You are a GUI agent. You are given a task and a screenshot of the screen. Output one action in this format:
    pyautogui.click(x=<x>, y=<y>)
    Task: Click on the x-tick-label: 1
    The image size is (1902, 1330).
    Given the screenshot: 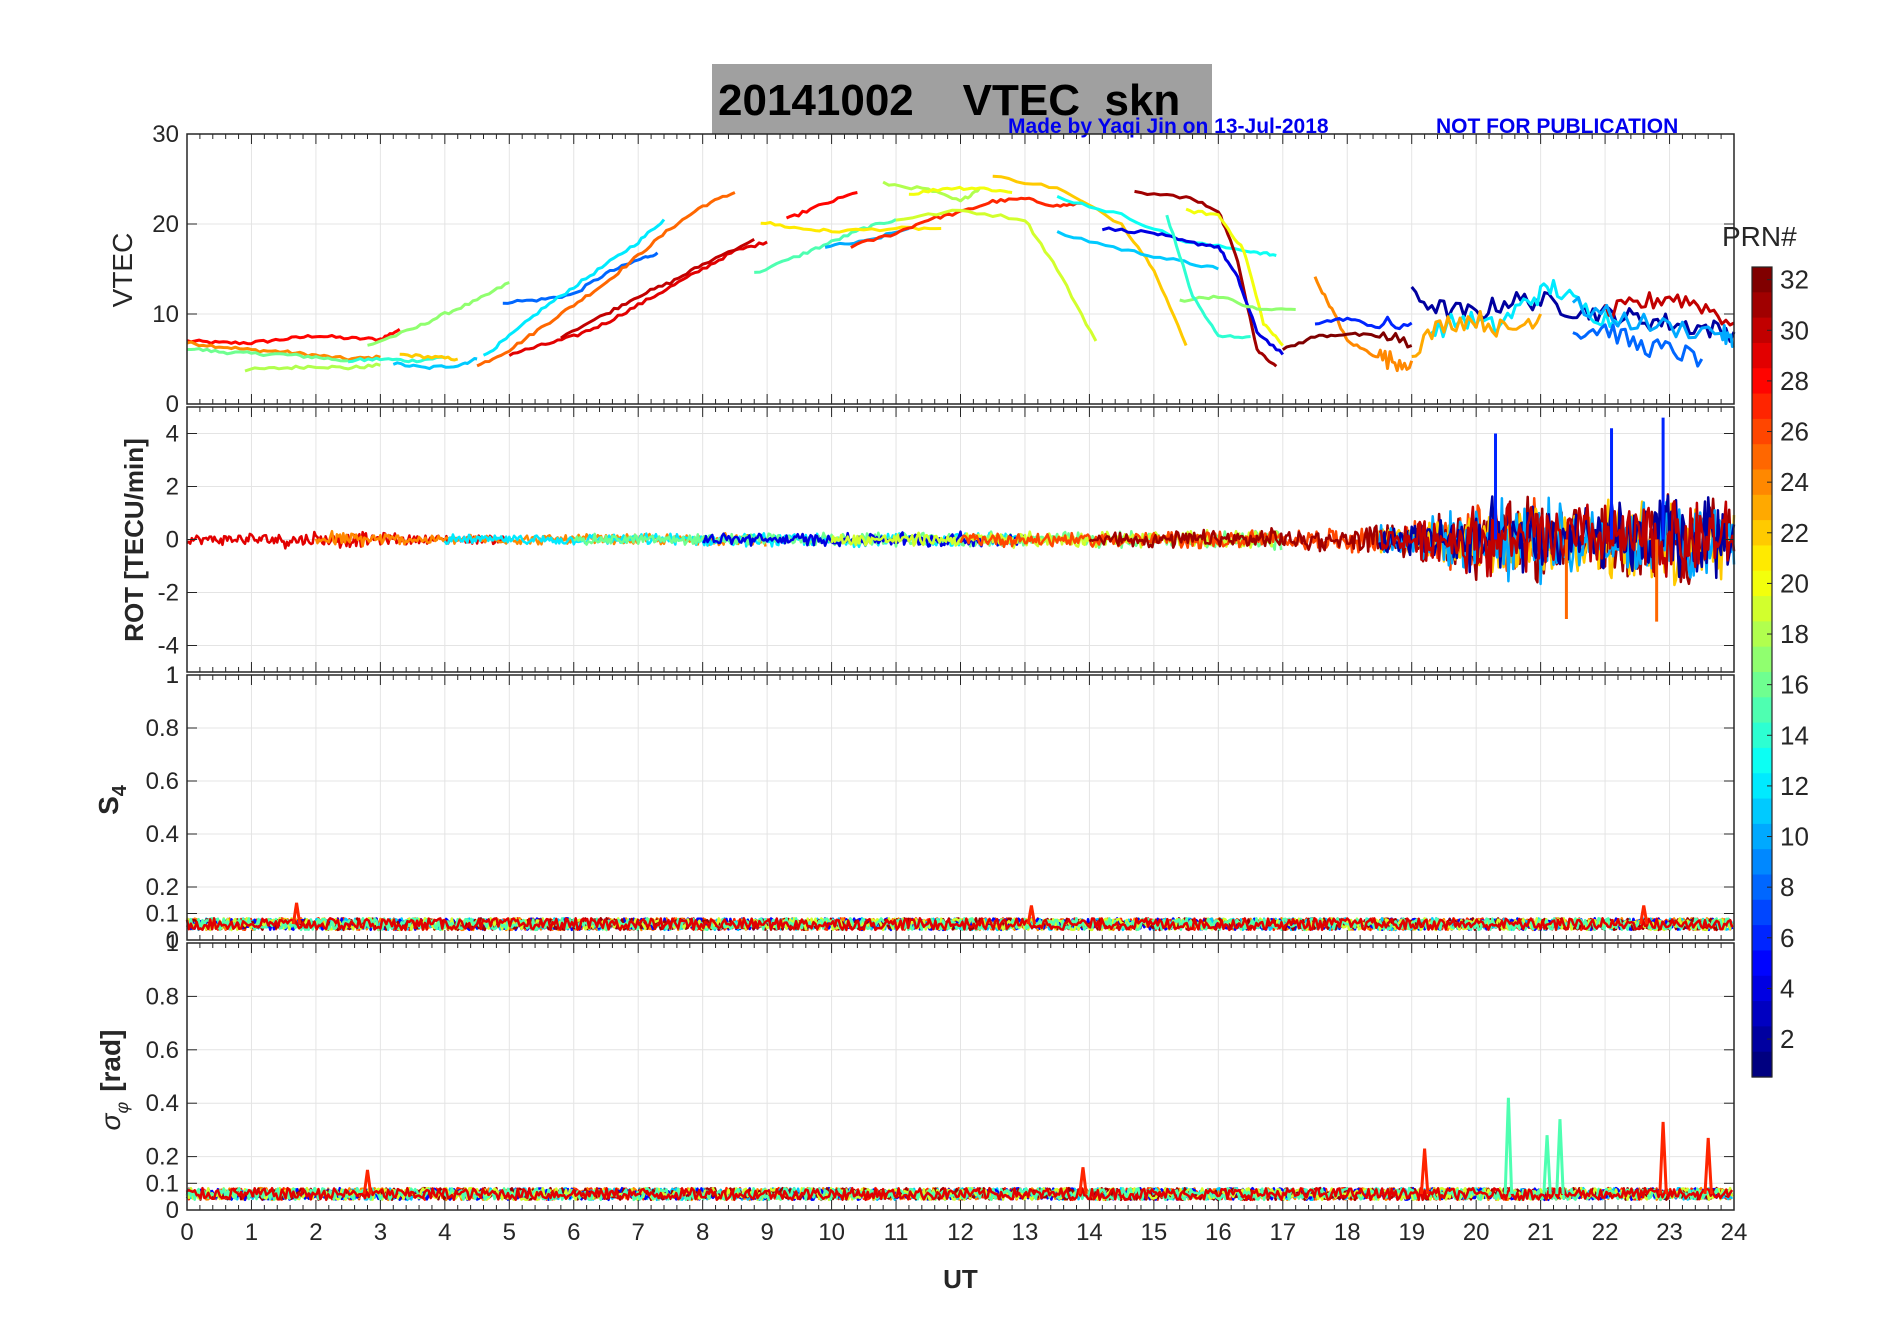 What is the action you would take?
    pyautogui.click(x=251, y=1232)
    